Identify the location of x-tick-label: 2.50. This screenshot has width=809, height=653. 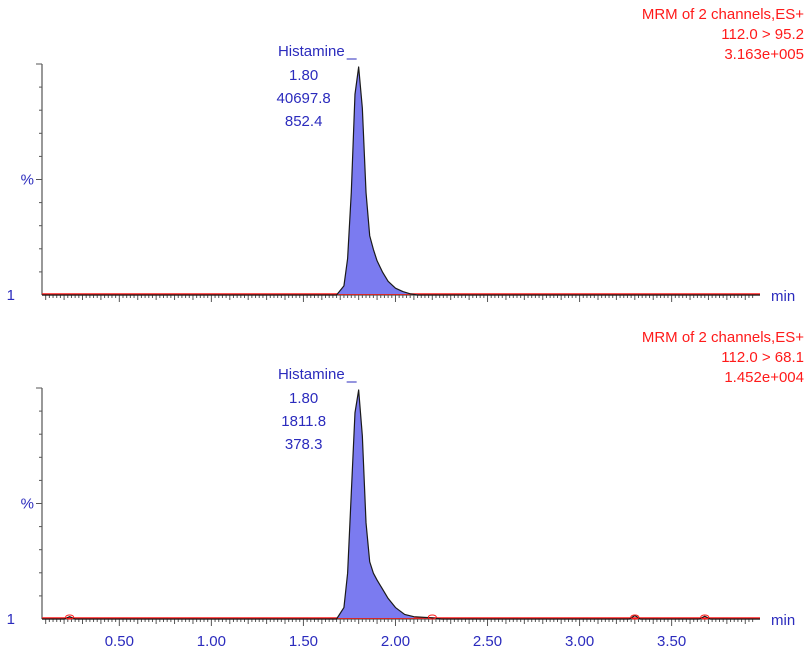
(487, 641).